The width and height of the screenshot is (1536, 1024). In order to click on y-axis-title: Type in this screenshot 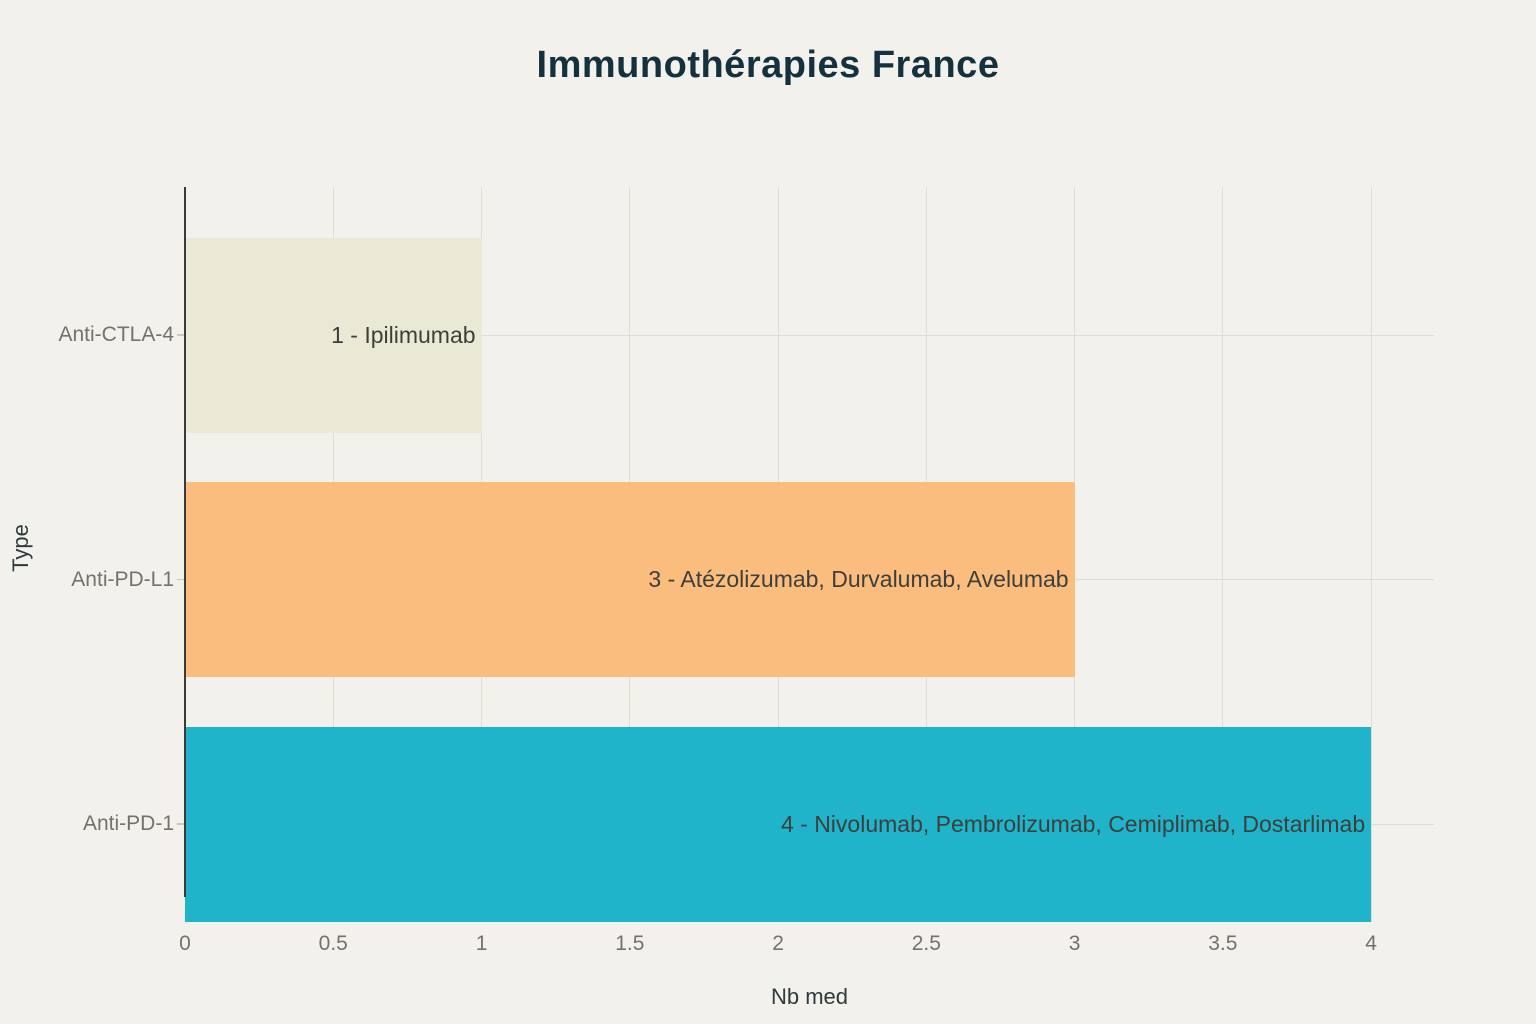, I will do `click(20, 548)`.